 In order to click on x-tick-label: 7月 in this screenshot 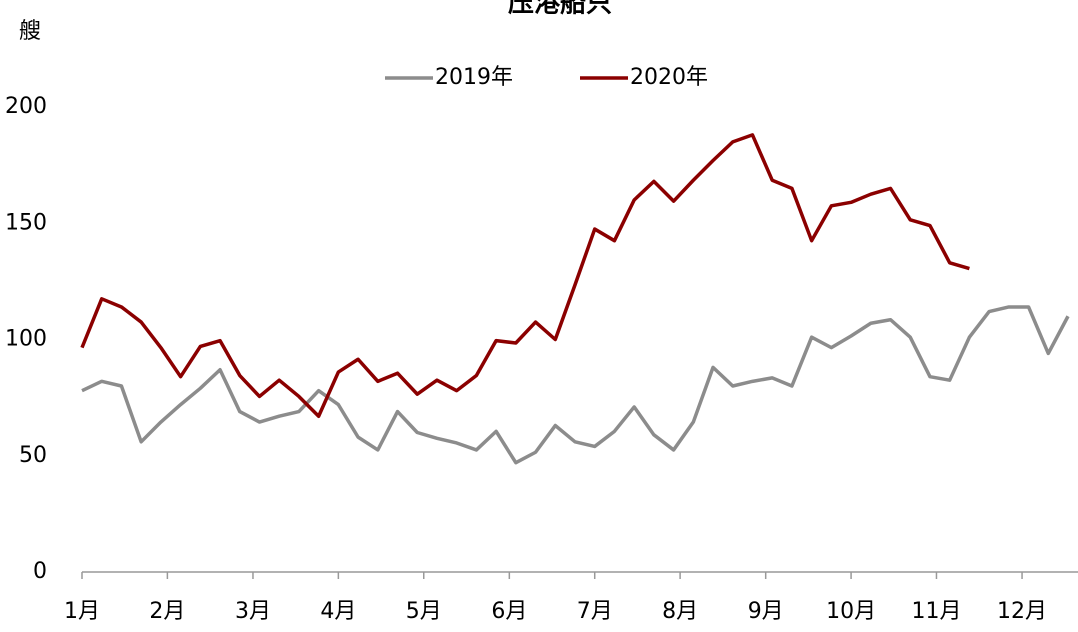, I will do `click(595, 611)`.